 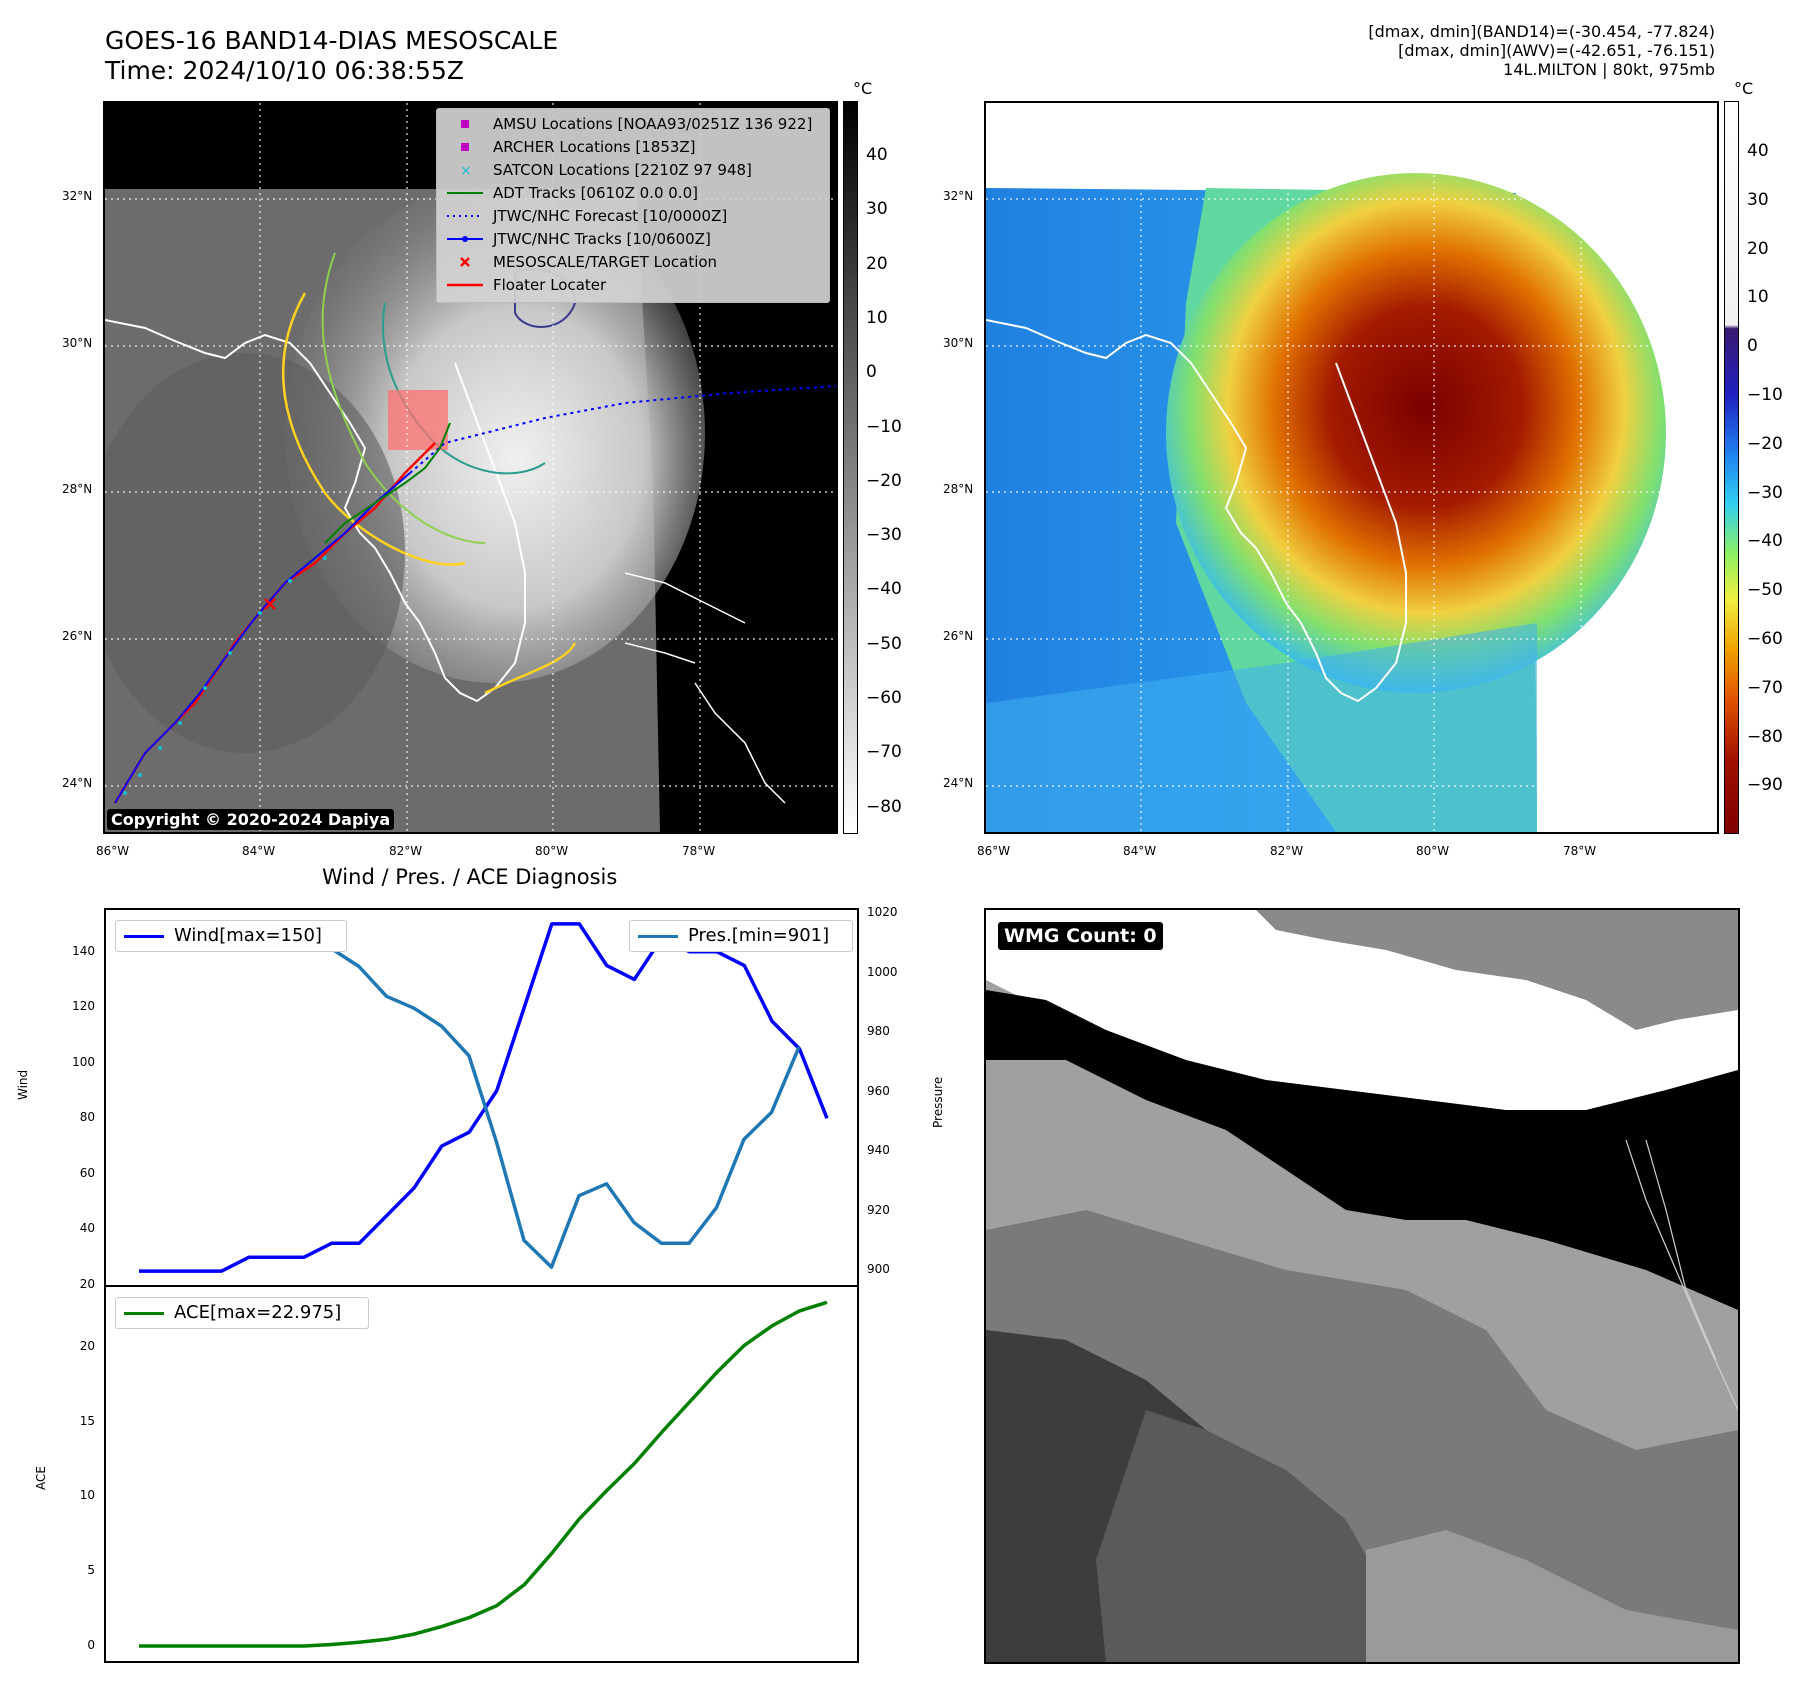 I want to click on map1-lon-label: 82°W, so click(x=406, y=851).